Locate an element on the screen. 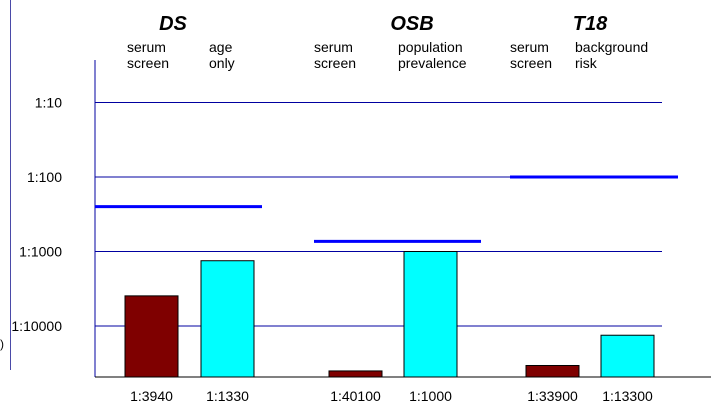  value-label: 1:13300 is located at coordinates (627, 396).